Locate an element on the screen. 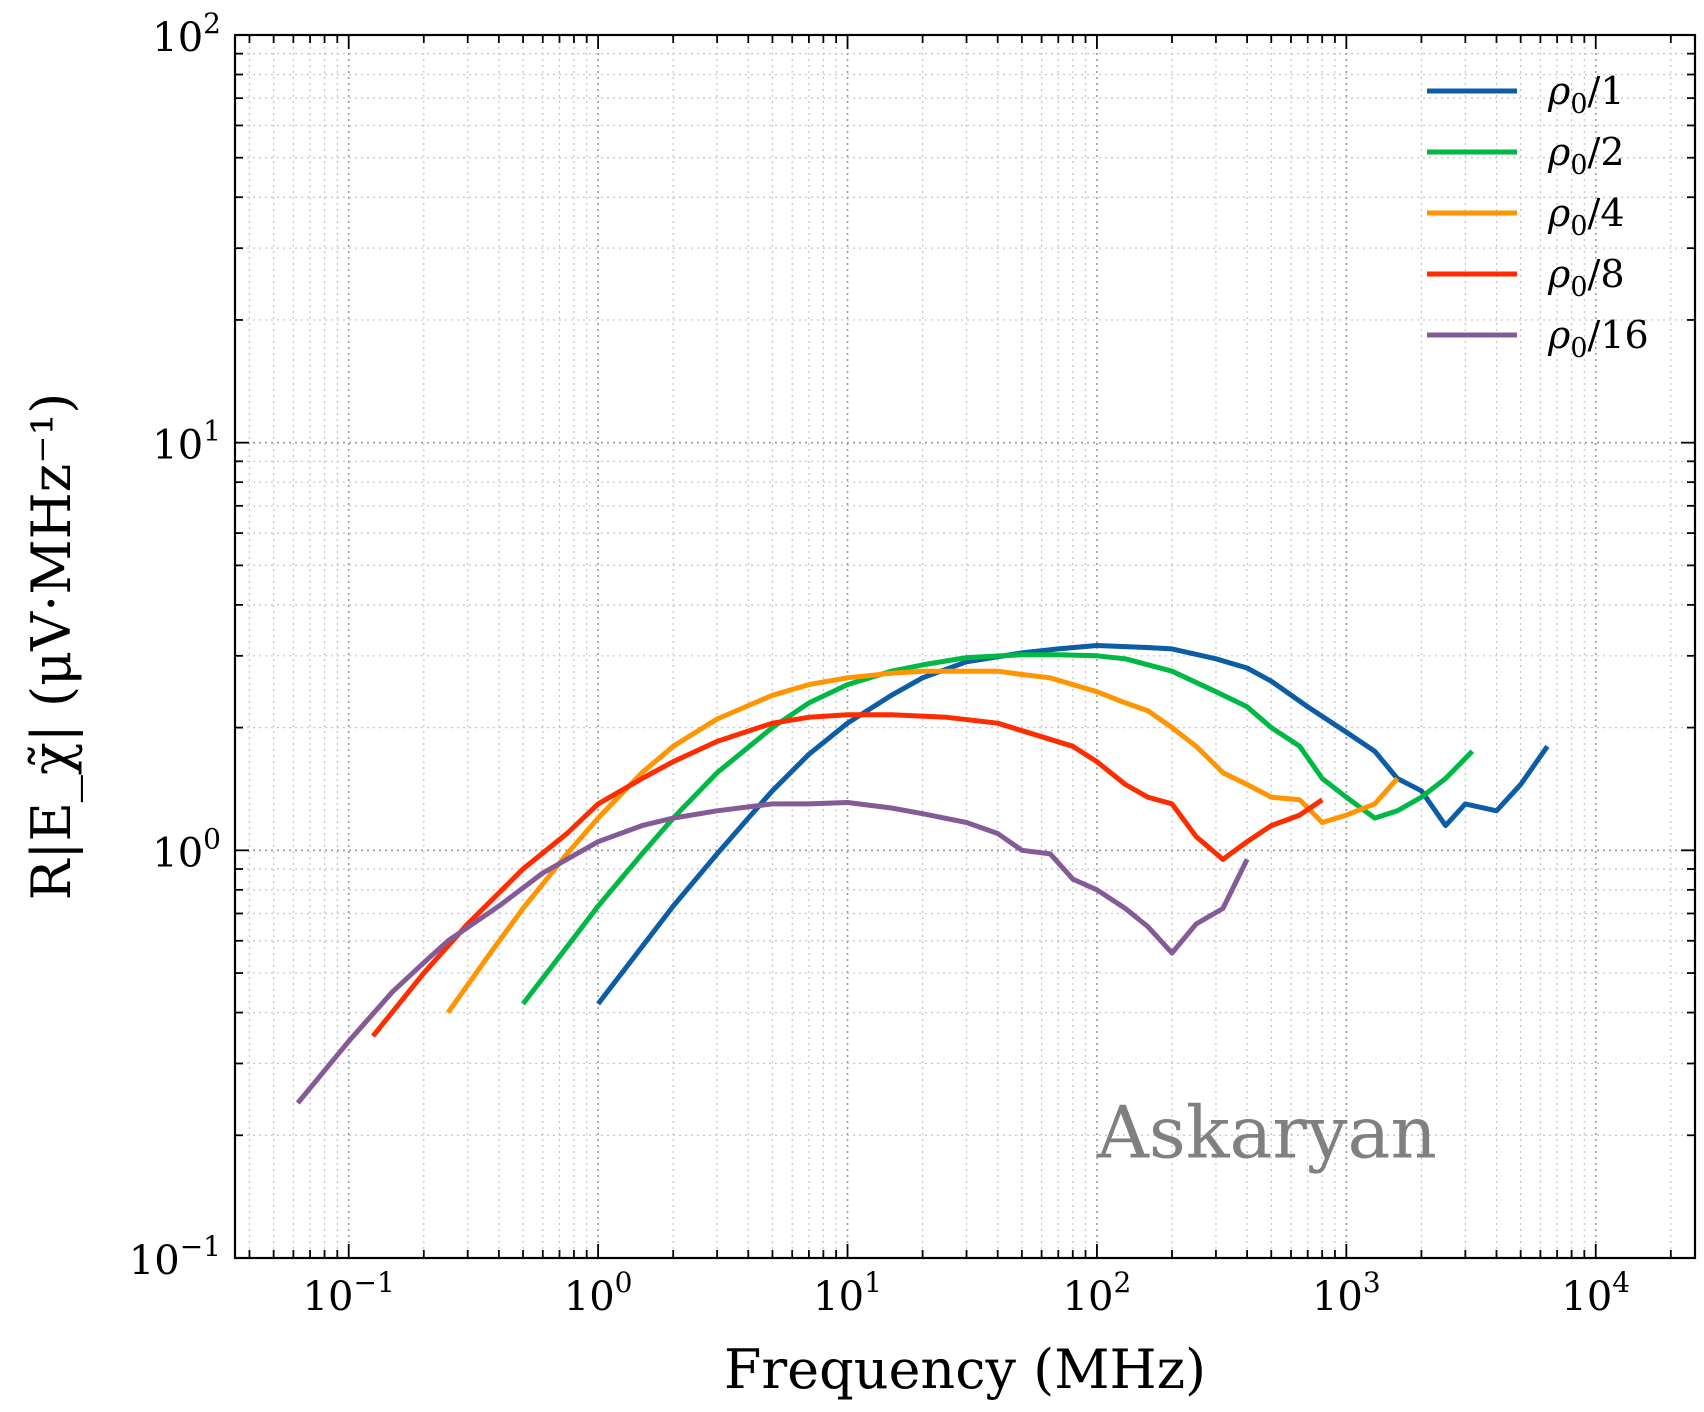 The height and width of the screenshot is (1412, 1704). legend-label-4: ρ0/8 is located at coordinates (1586, 277).